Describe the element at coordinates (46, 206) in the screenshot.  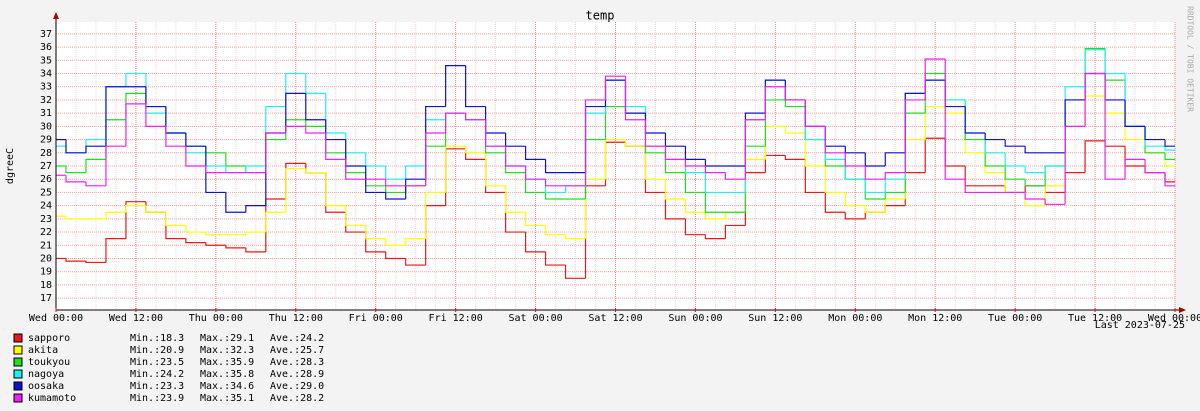
I see `y-tick-label: 24` at that location.